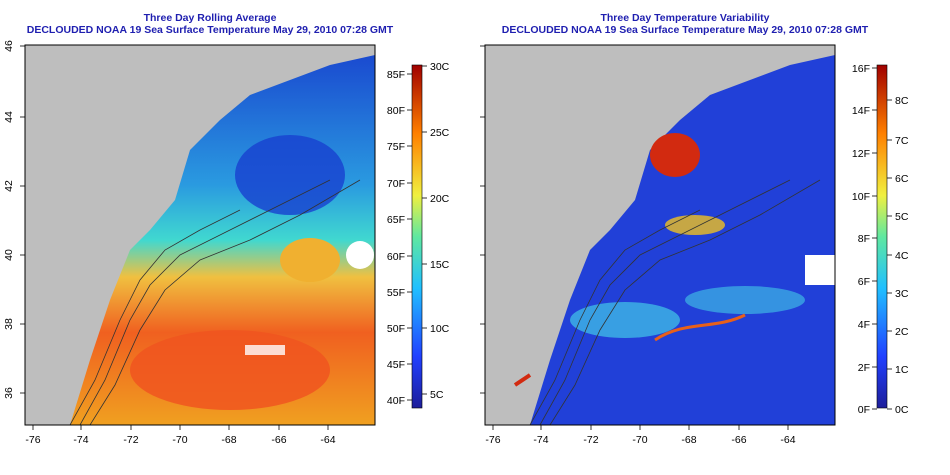 This screenshot has height=475, width=950. What do you see at coordinates (9, 186) in the screenshot?
I see `y-tick-label: 42` at bounding box center [9, 186].